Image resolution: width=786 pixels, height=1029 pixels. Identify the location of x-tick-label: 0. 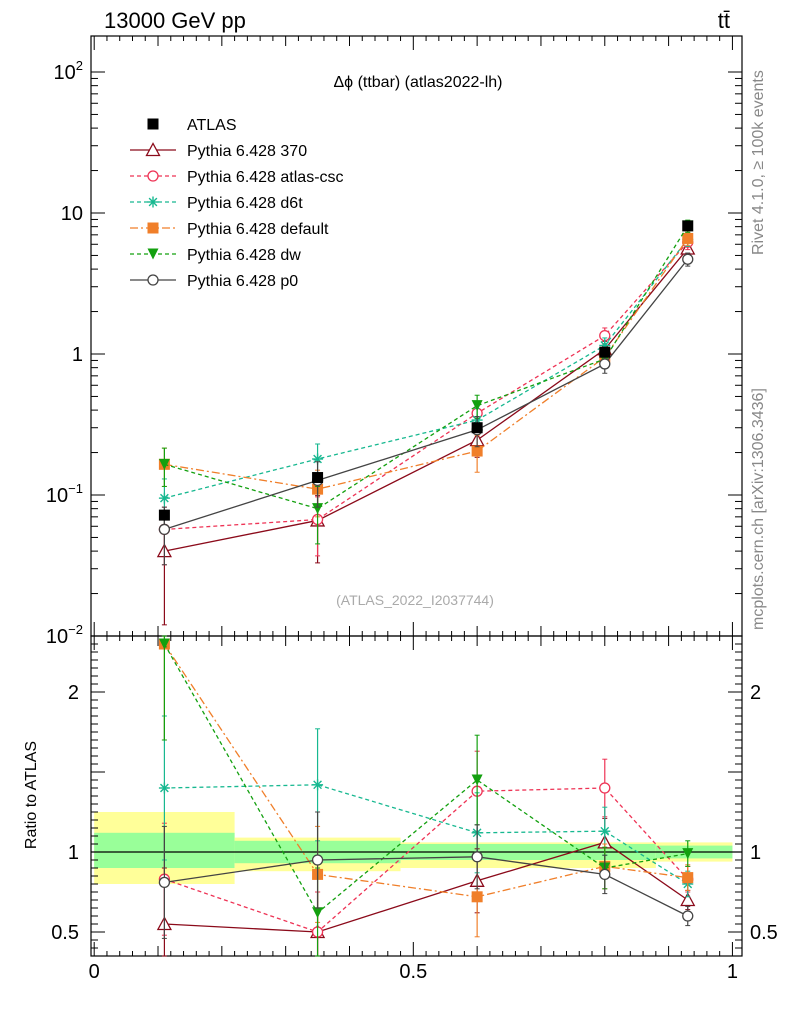
(94, 972).